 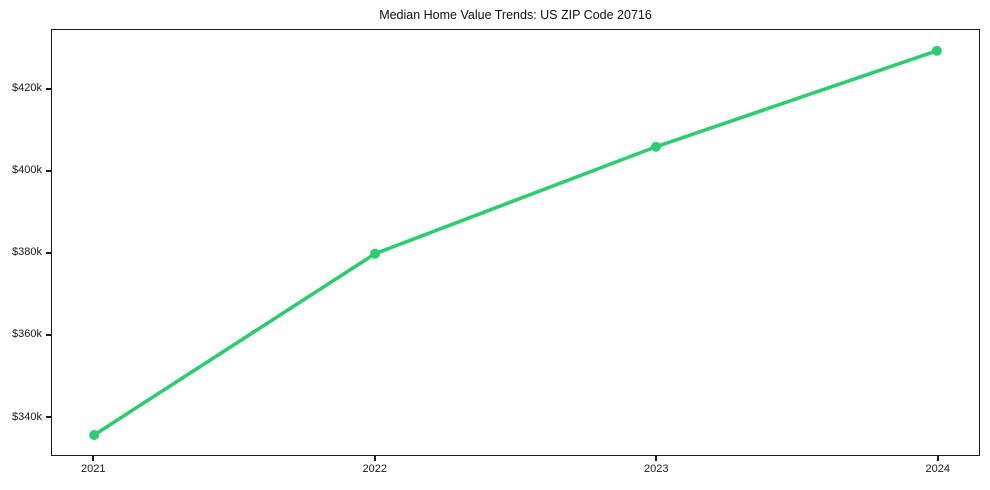 What do you see at coordinates (27, 88) in the screenshot?
I see `y-tick-label: $420k` at bounding box center [27, 88].